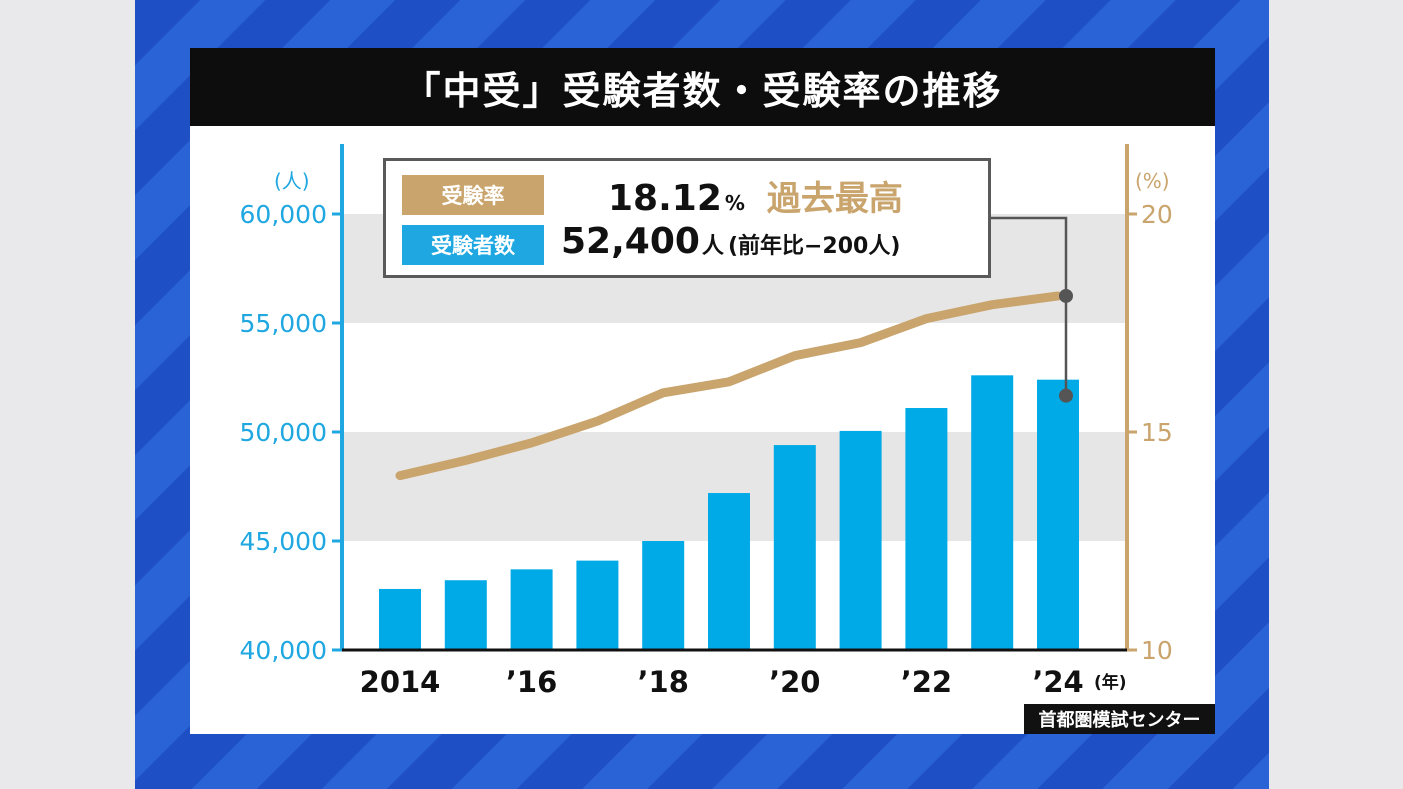 The width and height of the screenshot is (1403, 789). What do you see at coordinates (1058, 514) in the screenshot?
I see `bar-2024` at bounding box center [1058, 514].